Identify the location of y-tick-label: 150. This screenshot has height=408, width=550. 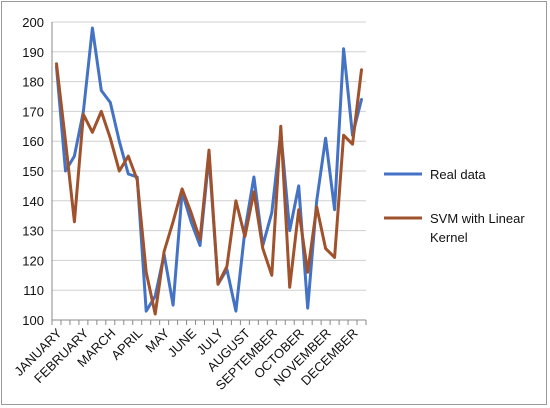
(33, 171).